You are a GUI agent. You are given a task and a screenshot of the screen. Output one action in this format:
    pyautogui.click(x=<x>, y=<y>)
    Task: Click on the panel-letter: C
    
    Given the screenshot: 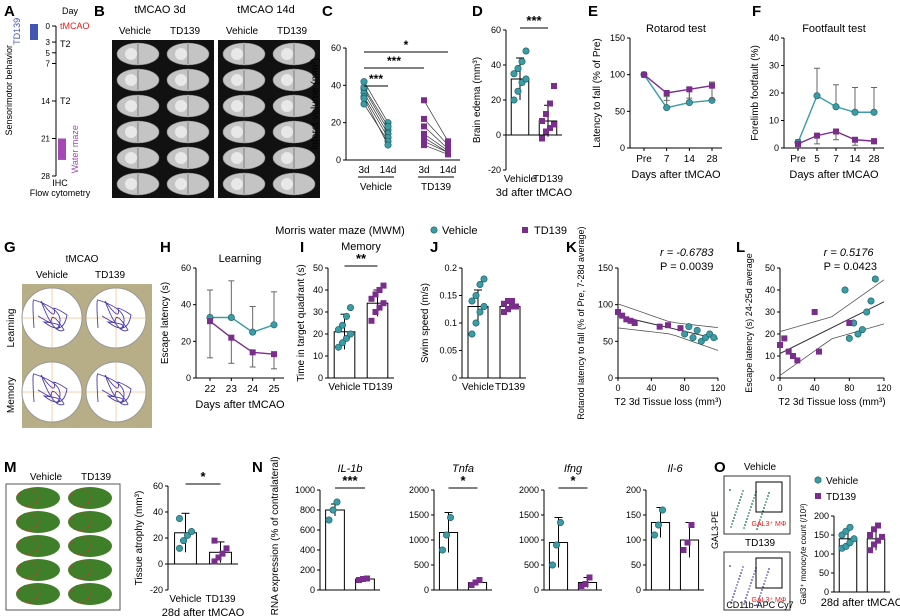 What is the action you would take?
    pyautogui.click(x=327, y=11)
    